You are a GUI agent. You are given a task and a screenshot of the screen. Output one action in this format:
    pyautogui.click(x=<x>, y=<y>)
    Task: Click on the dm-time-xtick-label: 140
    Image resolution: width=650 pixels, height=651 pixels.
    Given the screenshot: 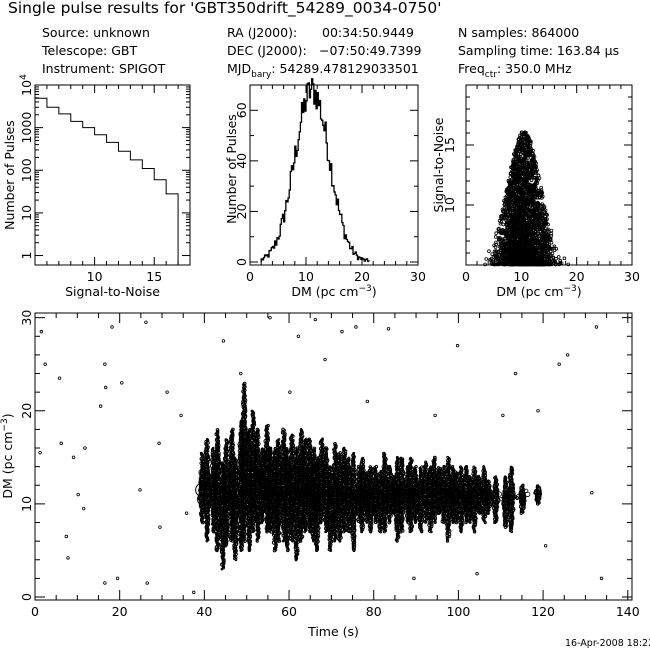 What is the action you would take?
    pyautogui.click(x=628, y=611)
    